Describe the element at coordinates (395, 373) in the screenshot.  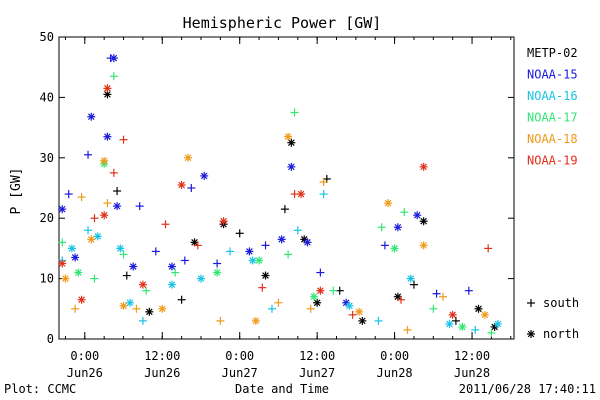
I see `x-tick-date-label: Jun28` at that location.